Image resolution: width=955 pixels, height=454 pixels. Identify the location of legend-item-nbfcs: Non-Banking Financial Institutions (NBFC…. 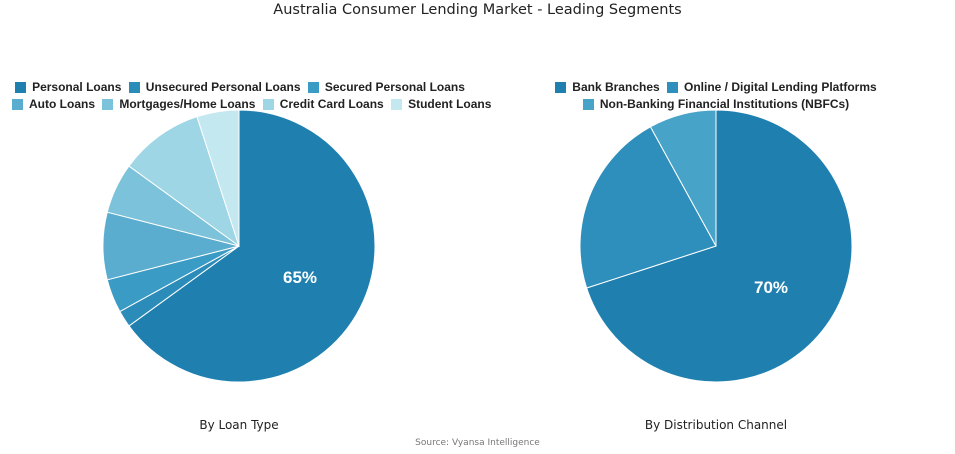
(715, 104).